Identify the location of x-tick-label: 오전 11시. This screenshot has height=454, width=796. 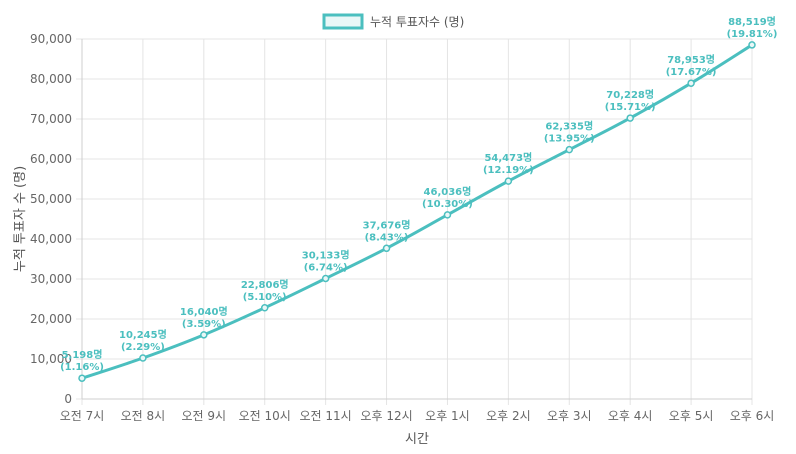
(326, 416).